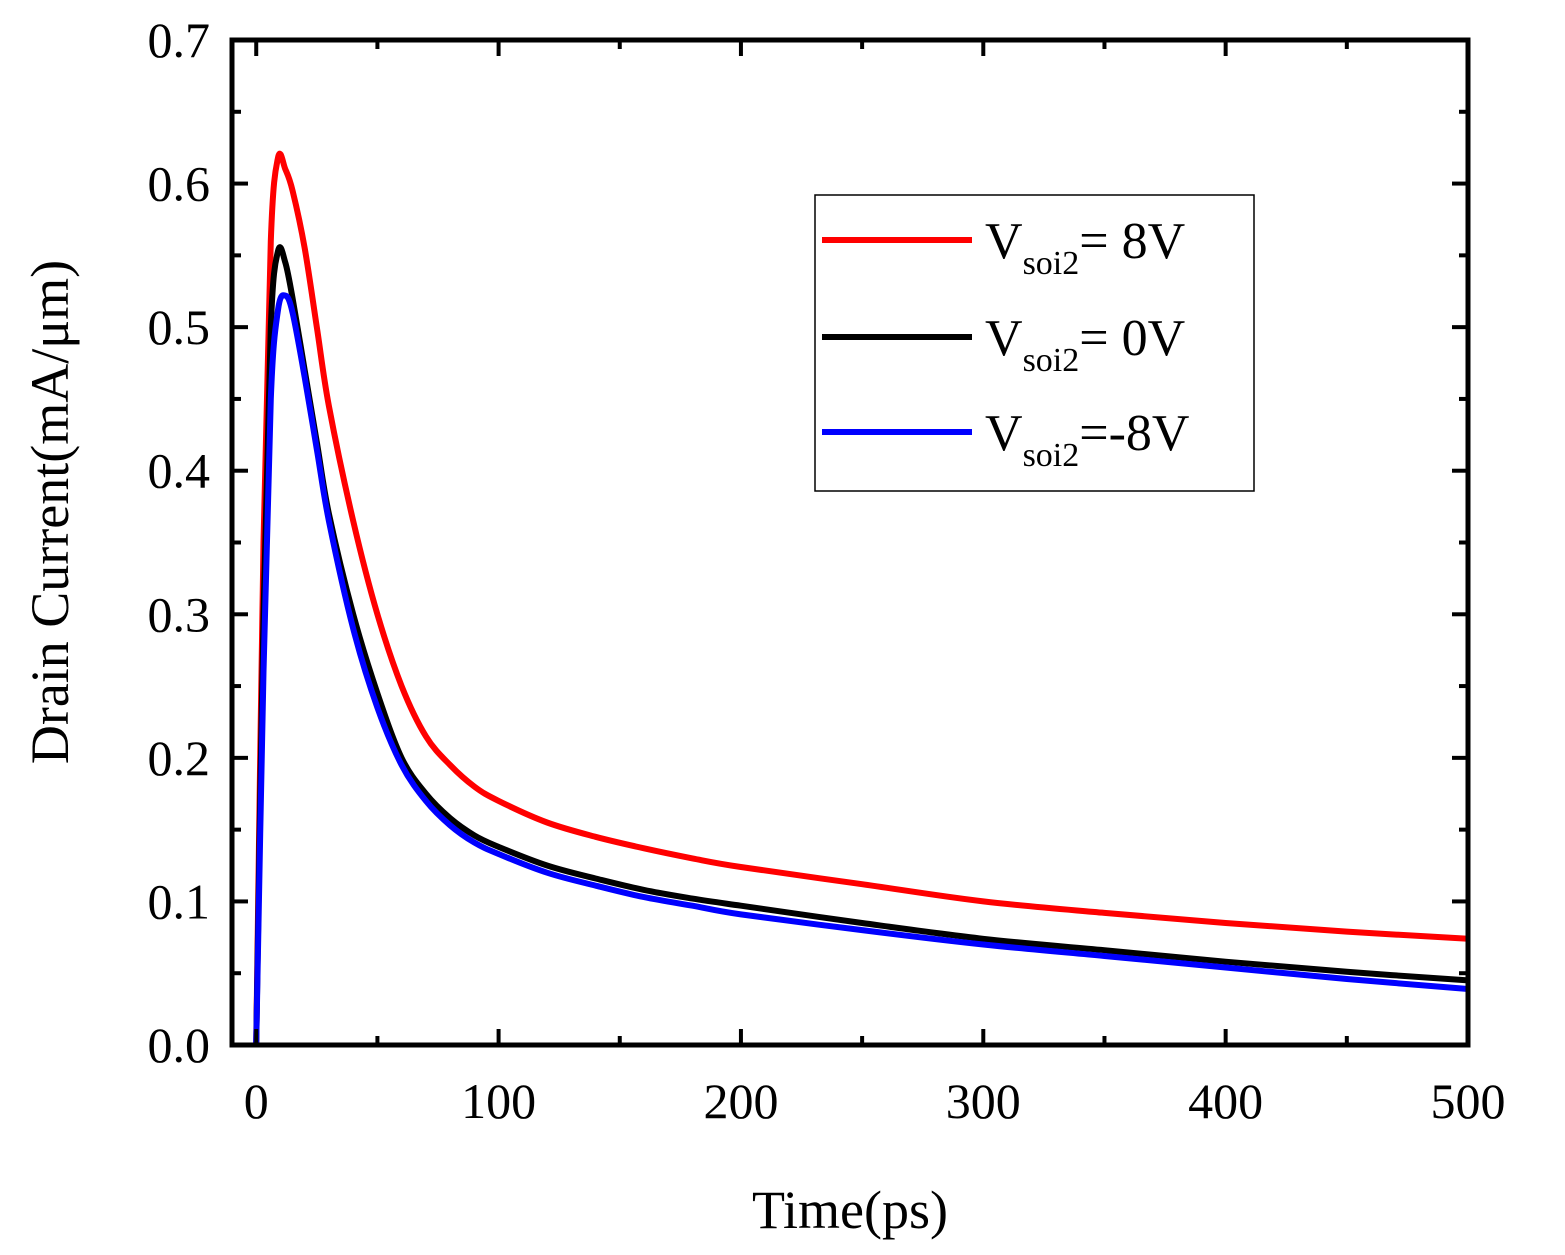 The height and width of the screenshot is (1255, 1565). I want to click on x-tick-label: 400, so click(1225, 1101).